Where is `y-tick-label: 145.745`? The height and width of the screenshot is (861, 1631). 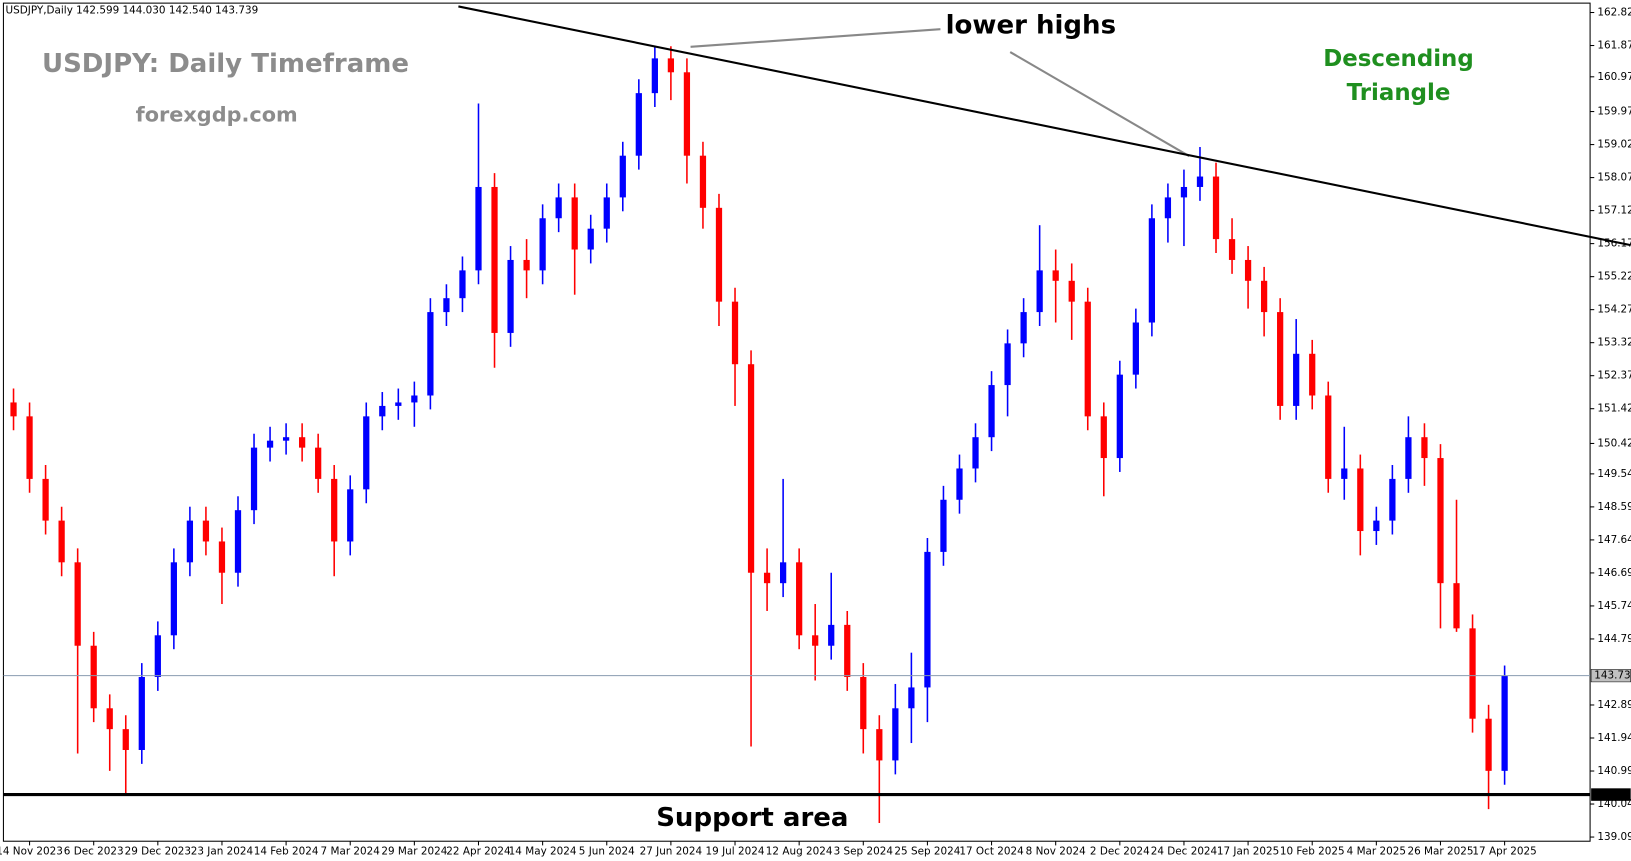 y-tick-label: 145.745 is located at coordinates (1614, 606).